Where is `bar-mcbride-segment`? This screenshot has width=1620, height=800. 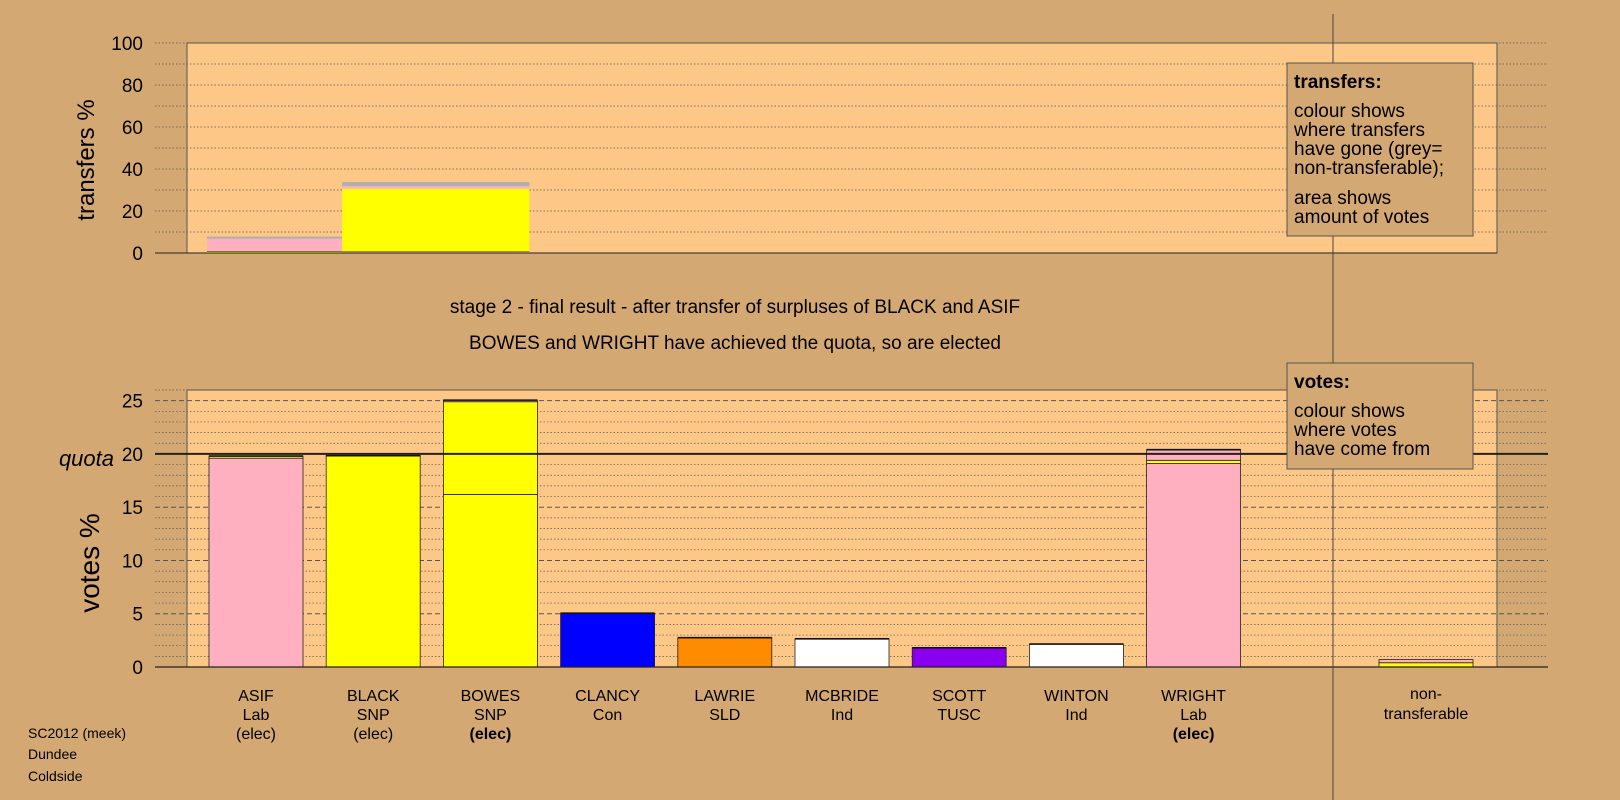
bar-mcbride-segment is located at coordinates (842, 653).